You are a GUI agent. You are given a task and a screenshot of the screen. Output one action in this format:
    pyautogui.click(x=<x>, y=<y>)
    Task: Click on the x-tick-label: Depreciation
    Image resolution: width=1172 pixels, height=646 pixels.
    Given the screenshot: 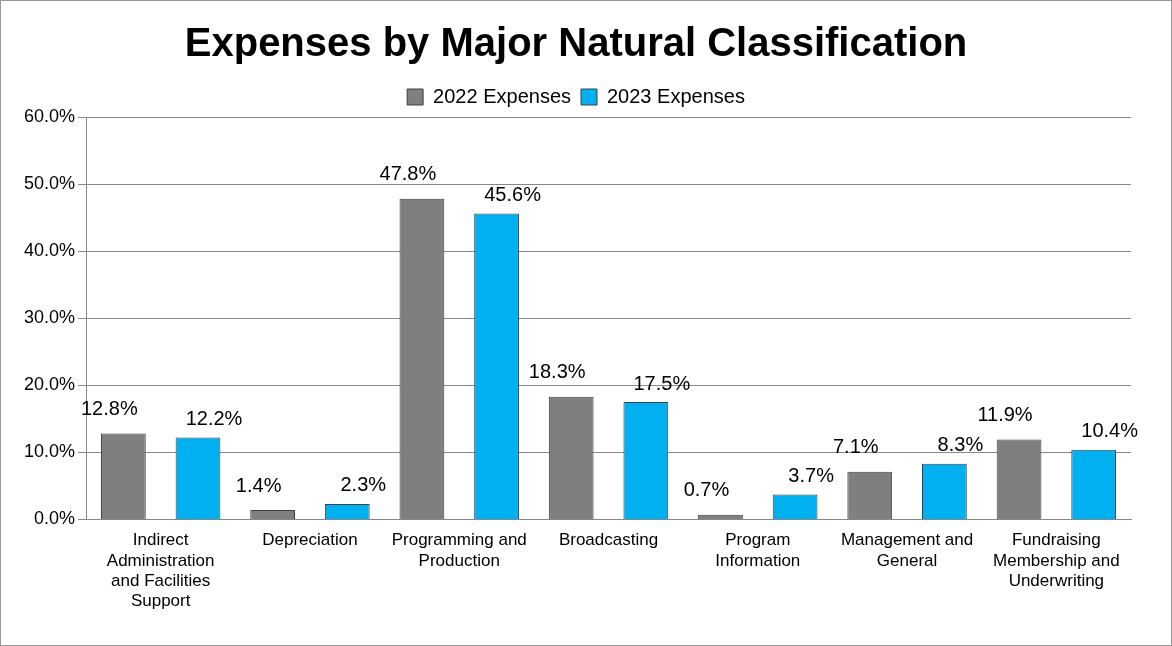 What is the action you would take?
    pyautogui.click(x=310, y=540)
    